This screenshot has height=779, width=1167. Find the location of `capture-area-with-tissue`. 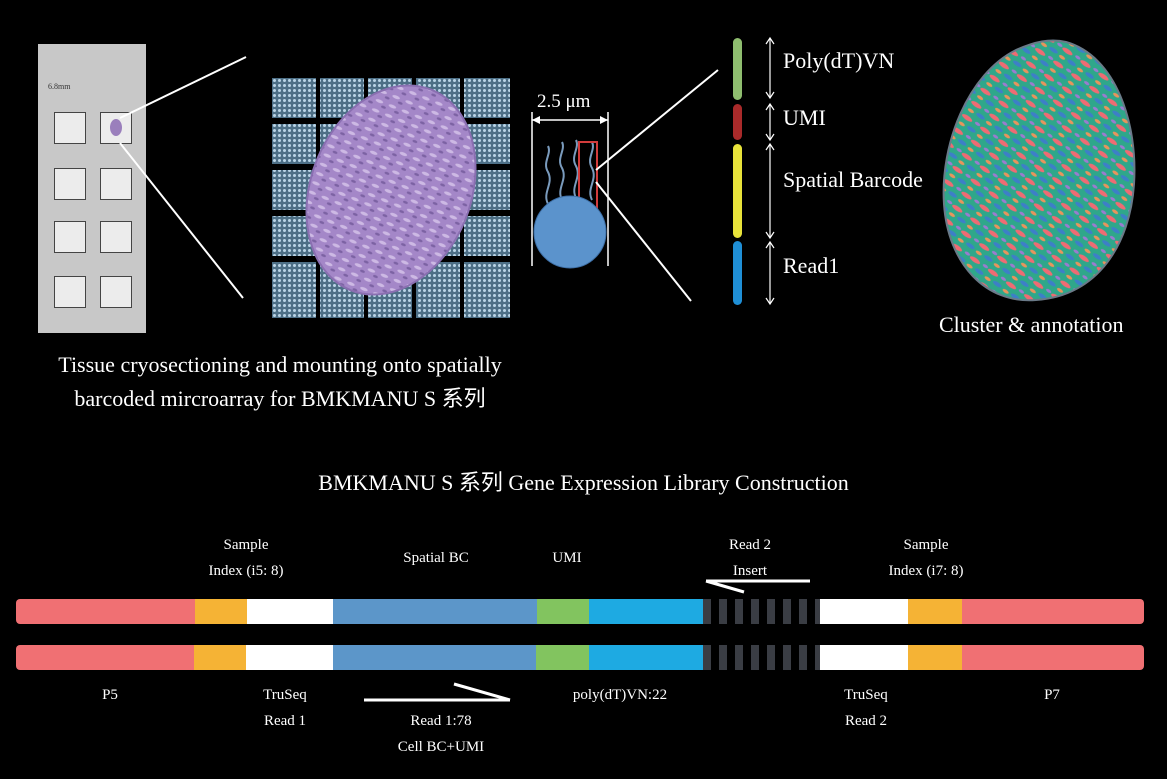

capture-area-with-tissue is located at coordinates (116, 128).